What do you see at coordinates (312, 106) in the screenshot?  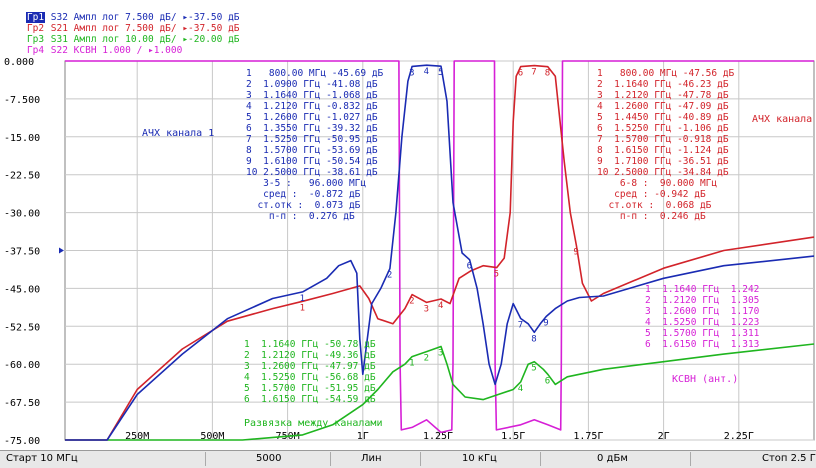 I see `marker-table-s32: 4 1.2120 ГГц -0.832 дБ` at bounding box center [312, 106].